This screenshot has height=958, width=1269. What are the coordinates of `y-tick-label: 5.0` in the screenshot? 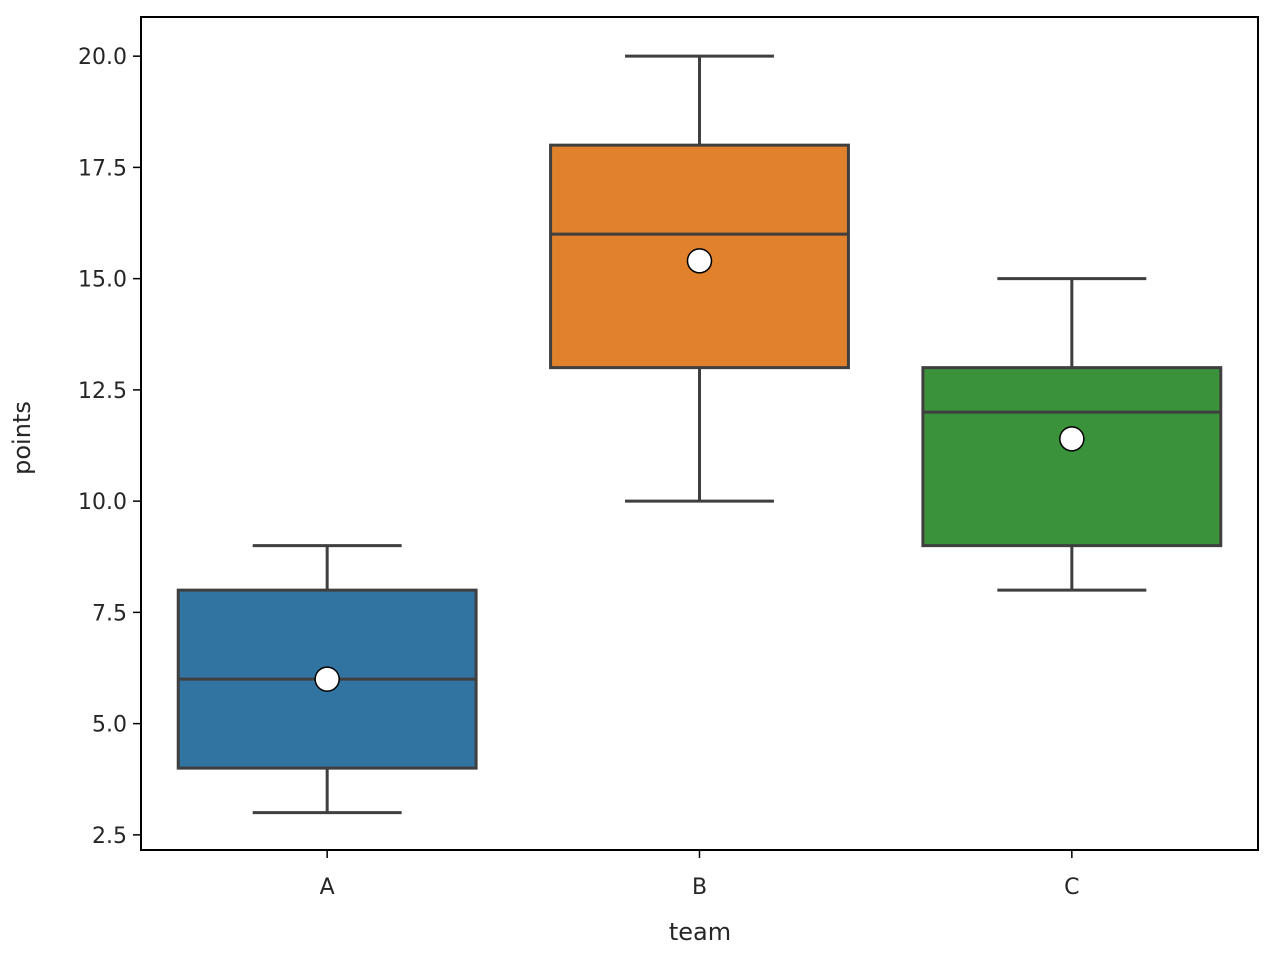 It's located at (109, 725).